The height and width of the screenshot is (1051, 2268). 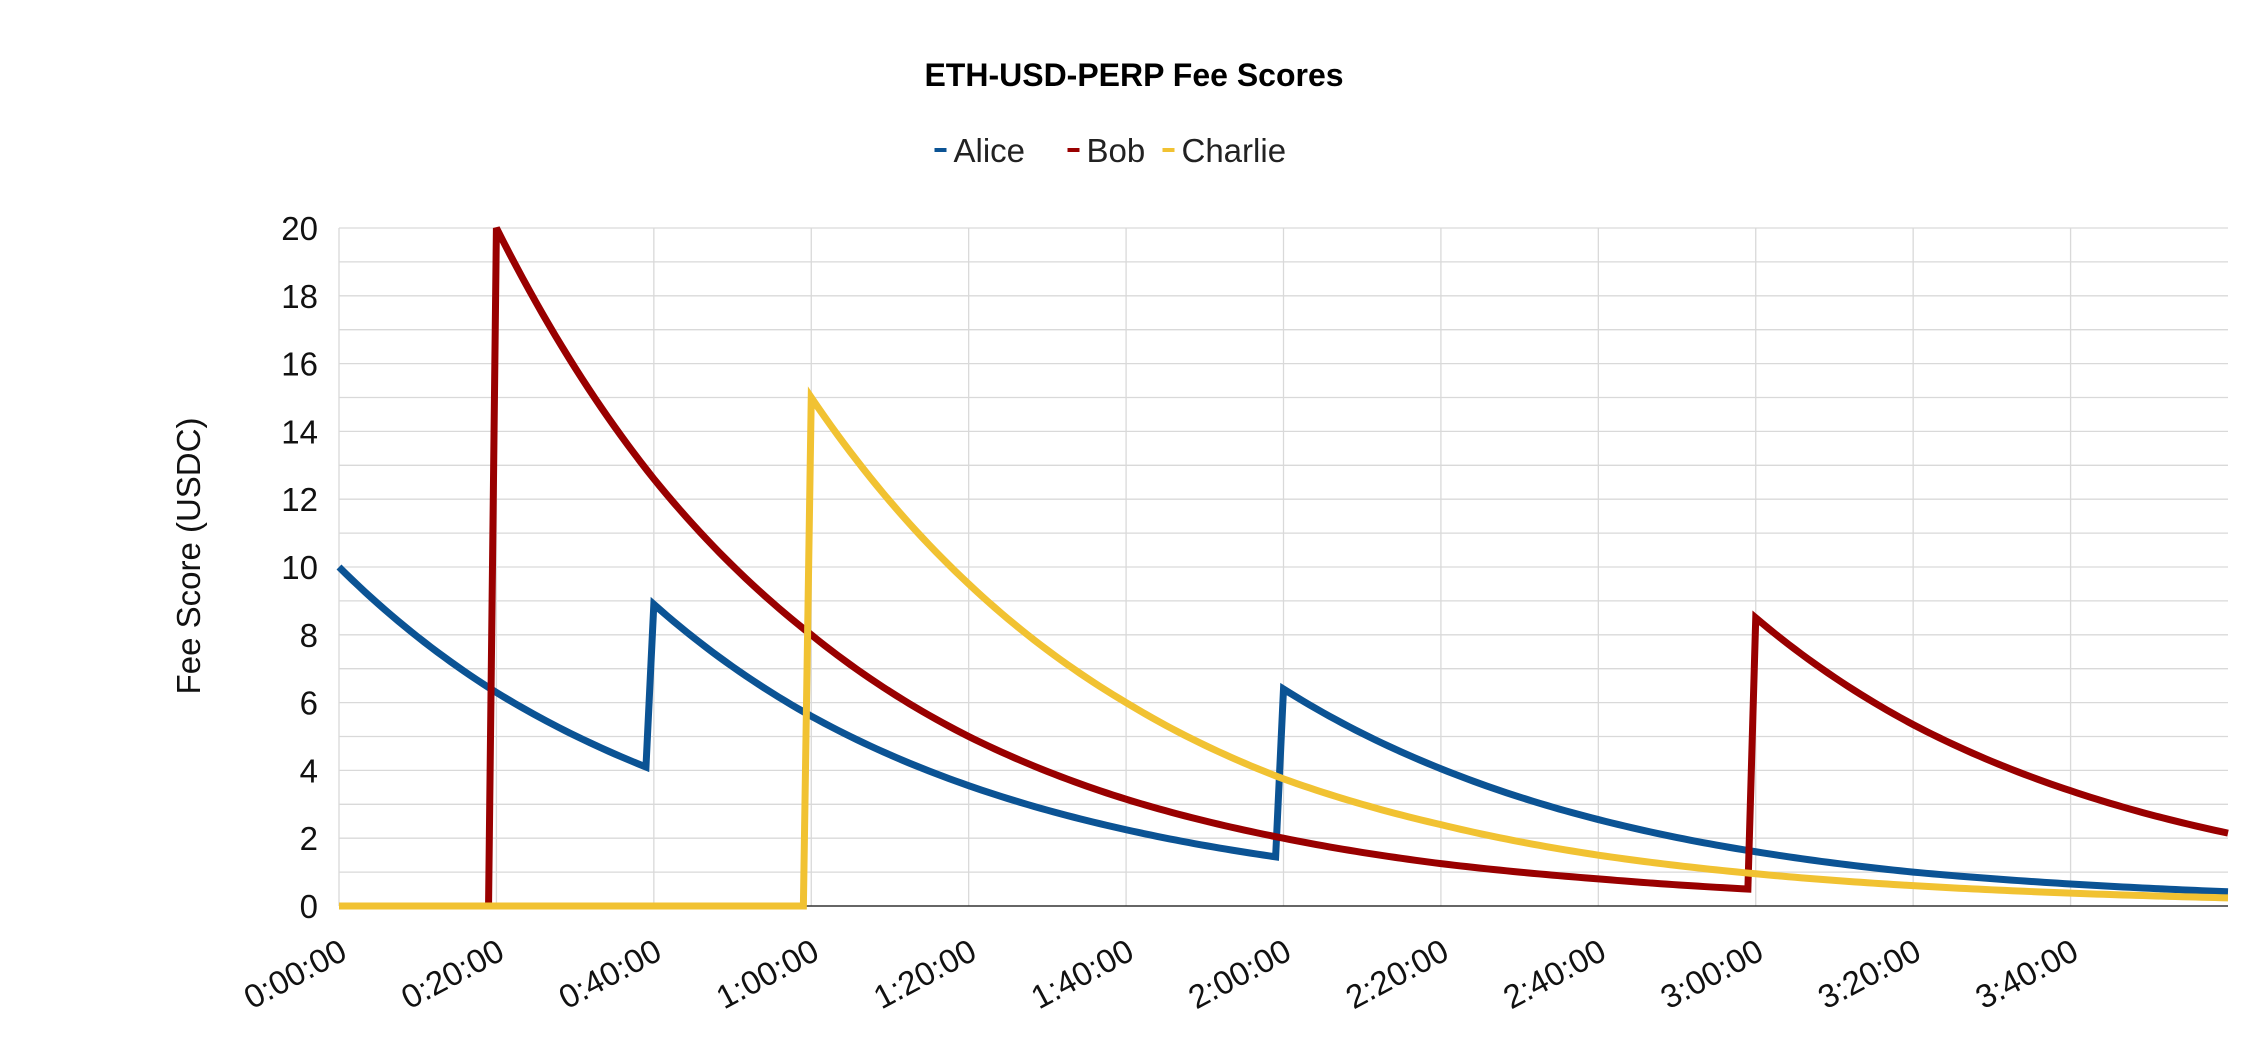 I want to click on x-tick-label: 0:20:00, so click(x=452, y=974).